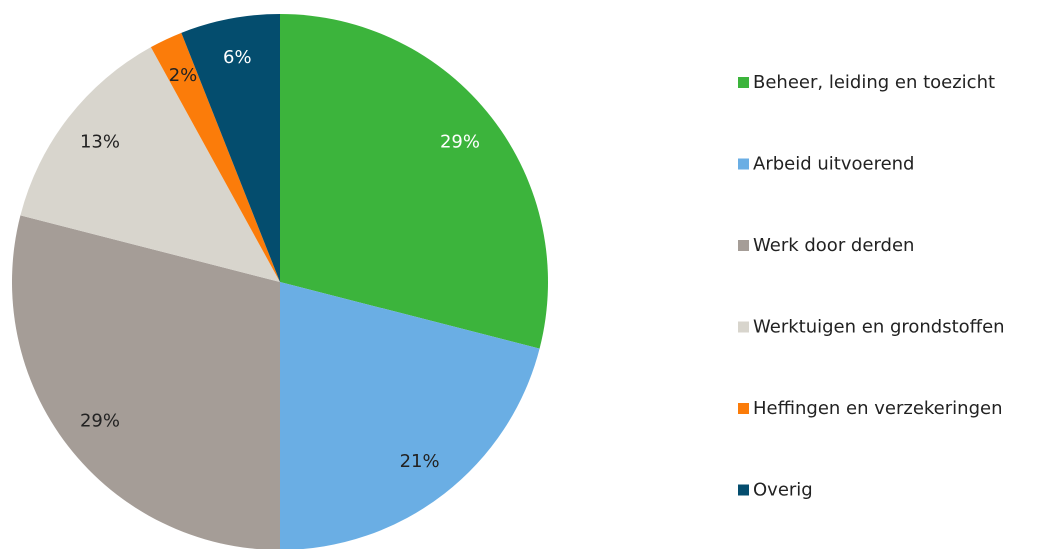  Describe the element at coordinates (783, 490) in the screenshot. I see `legend-label: Overig` at that location.